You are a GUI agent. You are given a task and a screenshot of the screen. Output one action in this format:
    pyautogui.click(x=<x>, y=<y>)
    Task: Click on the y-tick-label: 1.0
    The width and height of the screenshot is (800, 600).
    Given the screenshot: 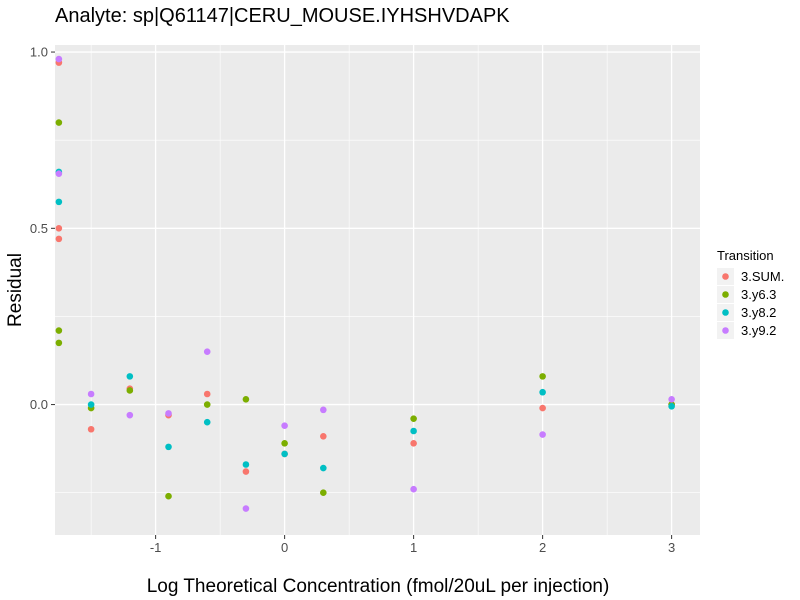 What is the action you would take?
    pyautogui.click(x=39, y=52)
    